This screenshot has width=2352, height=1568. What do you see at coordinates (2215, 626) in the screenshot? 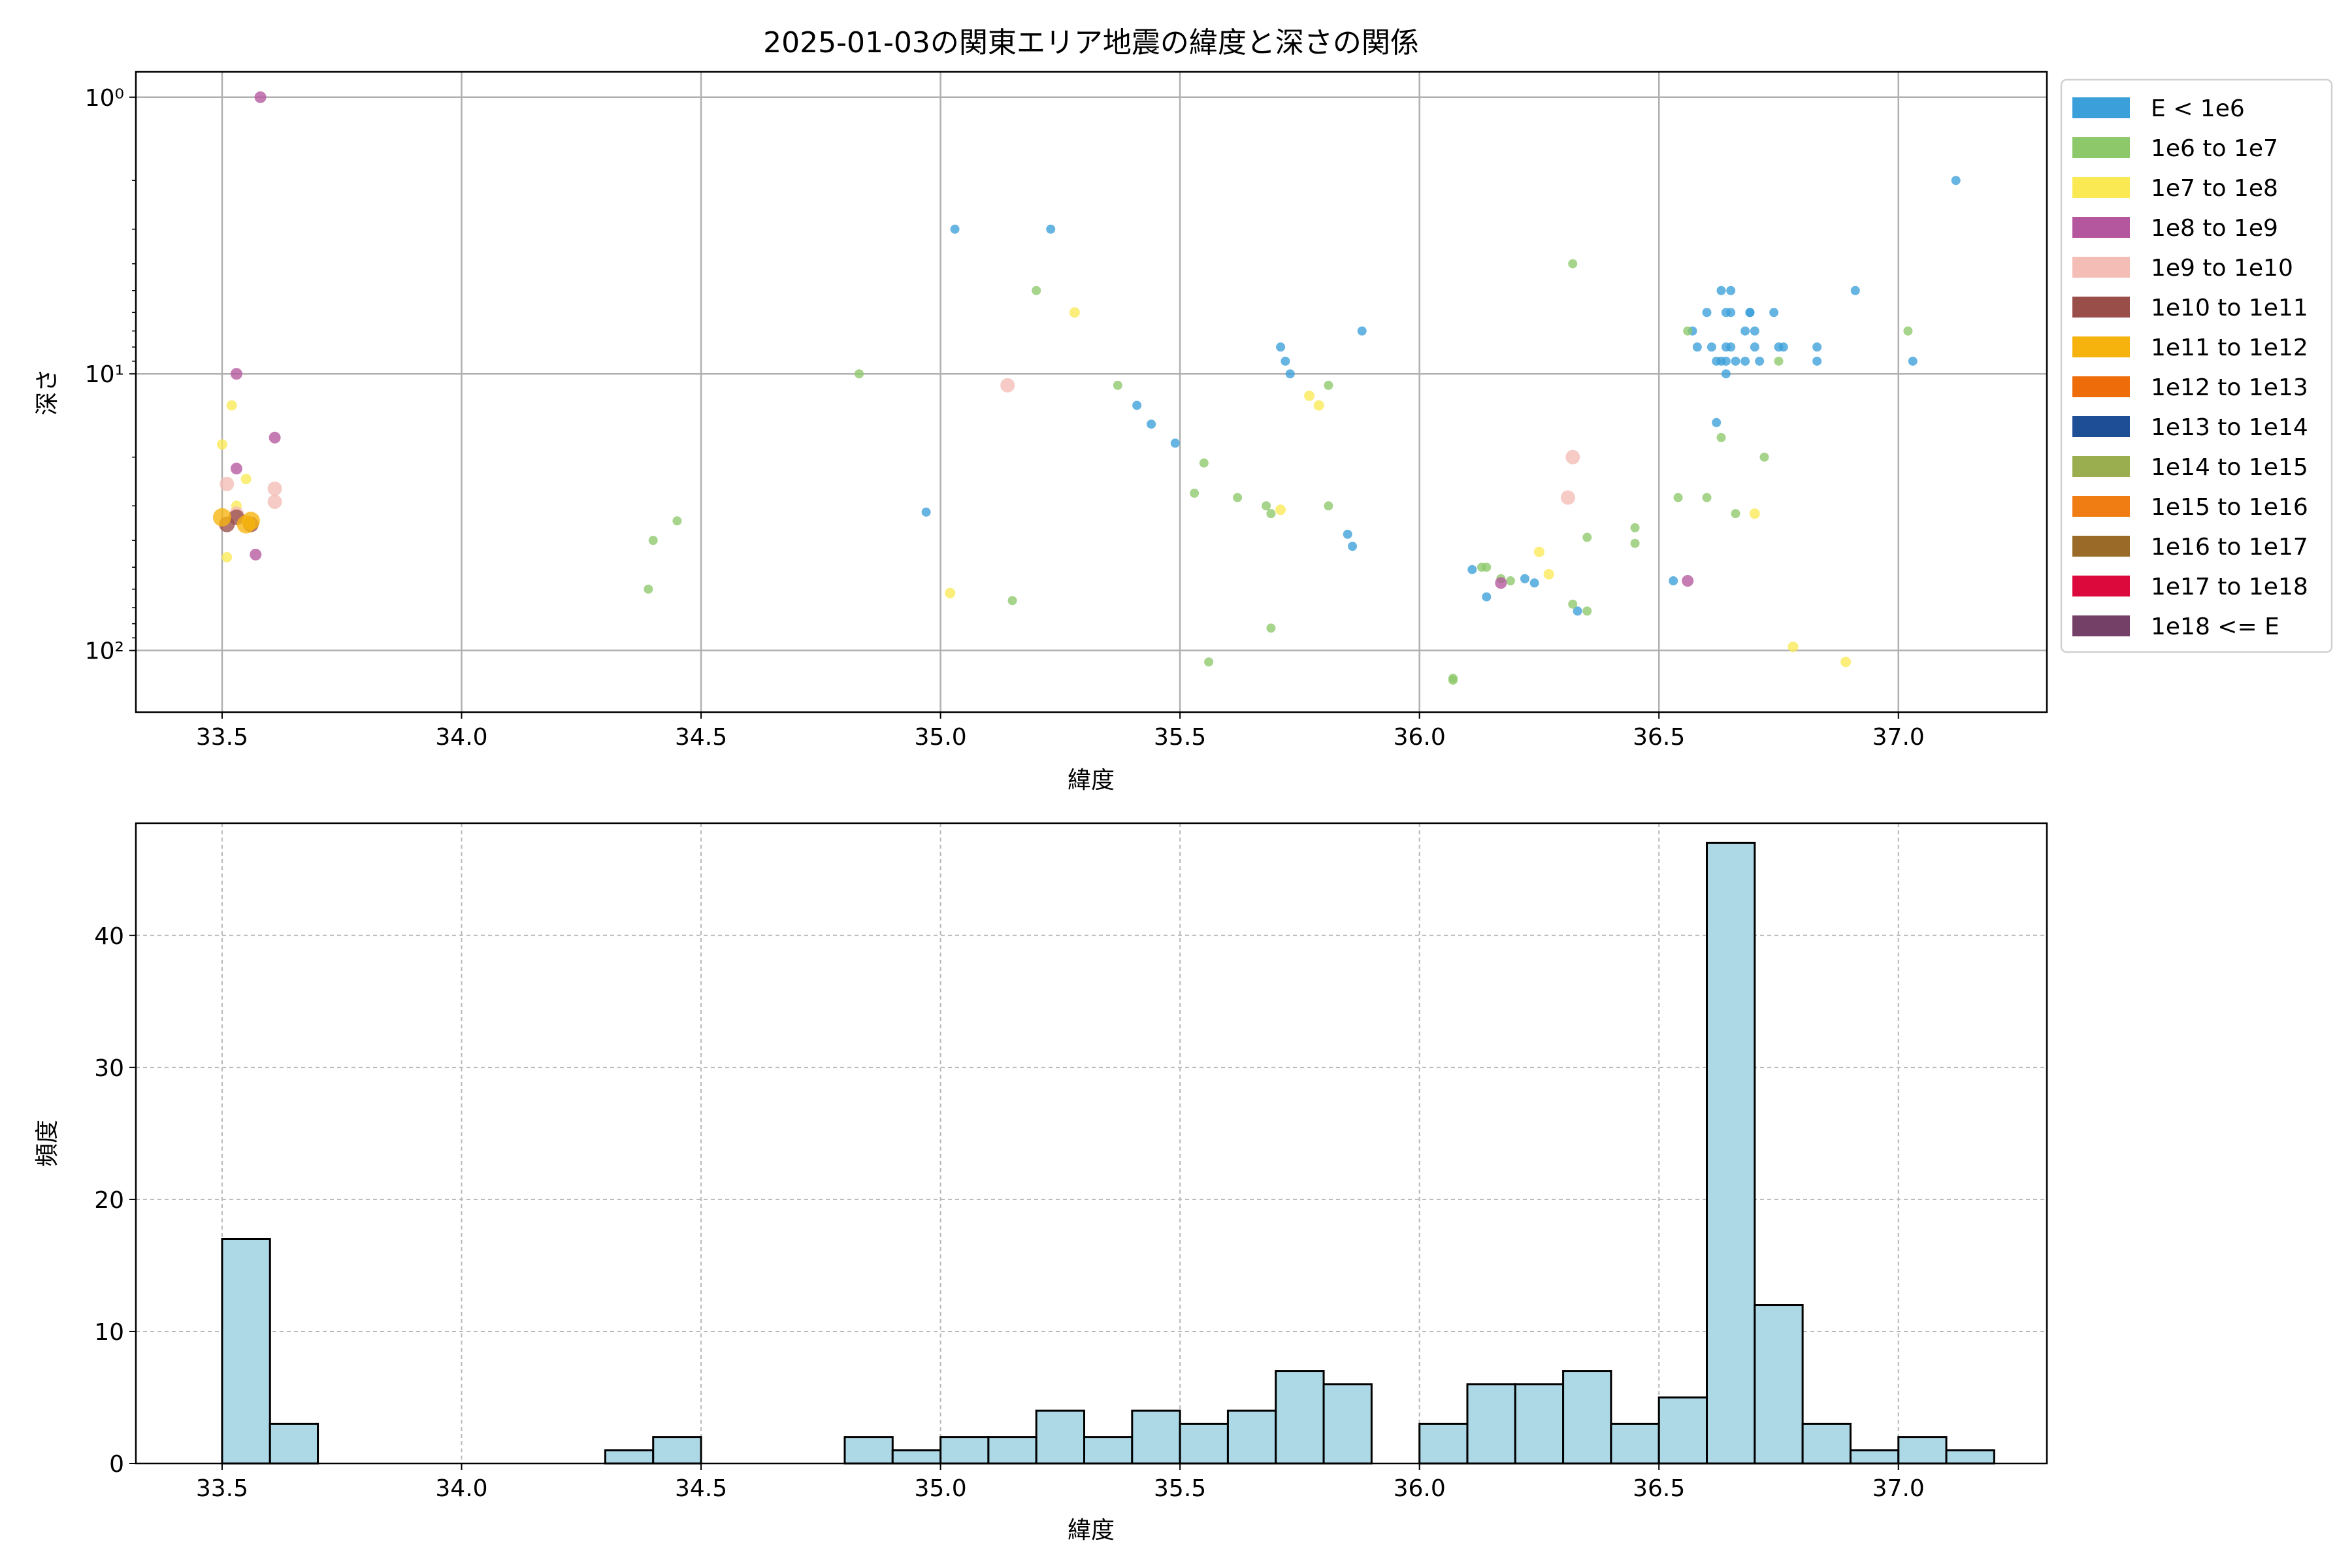
I see `legend-label: 1e18 <= E` at bounding box center [2215, 626].